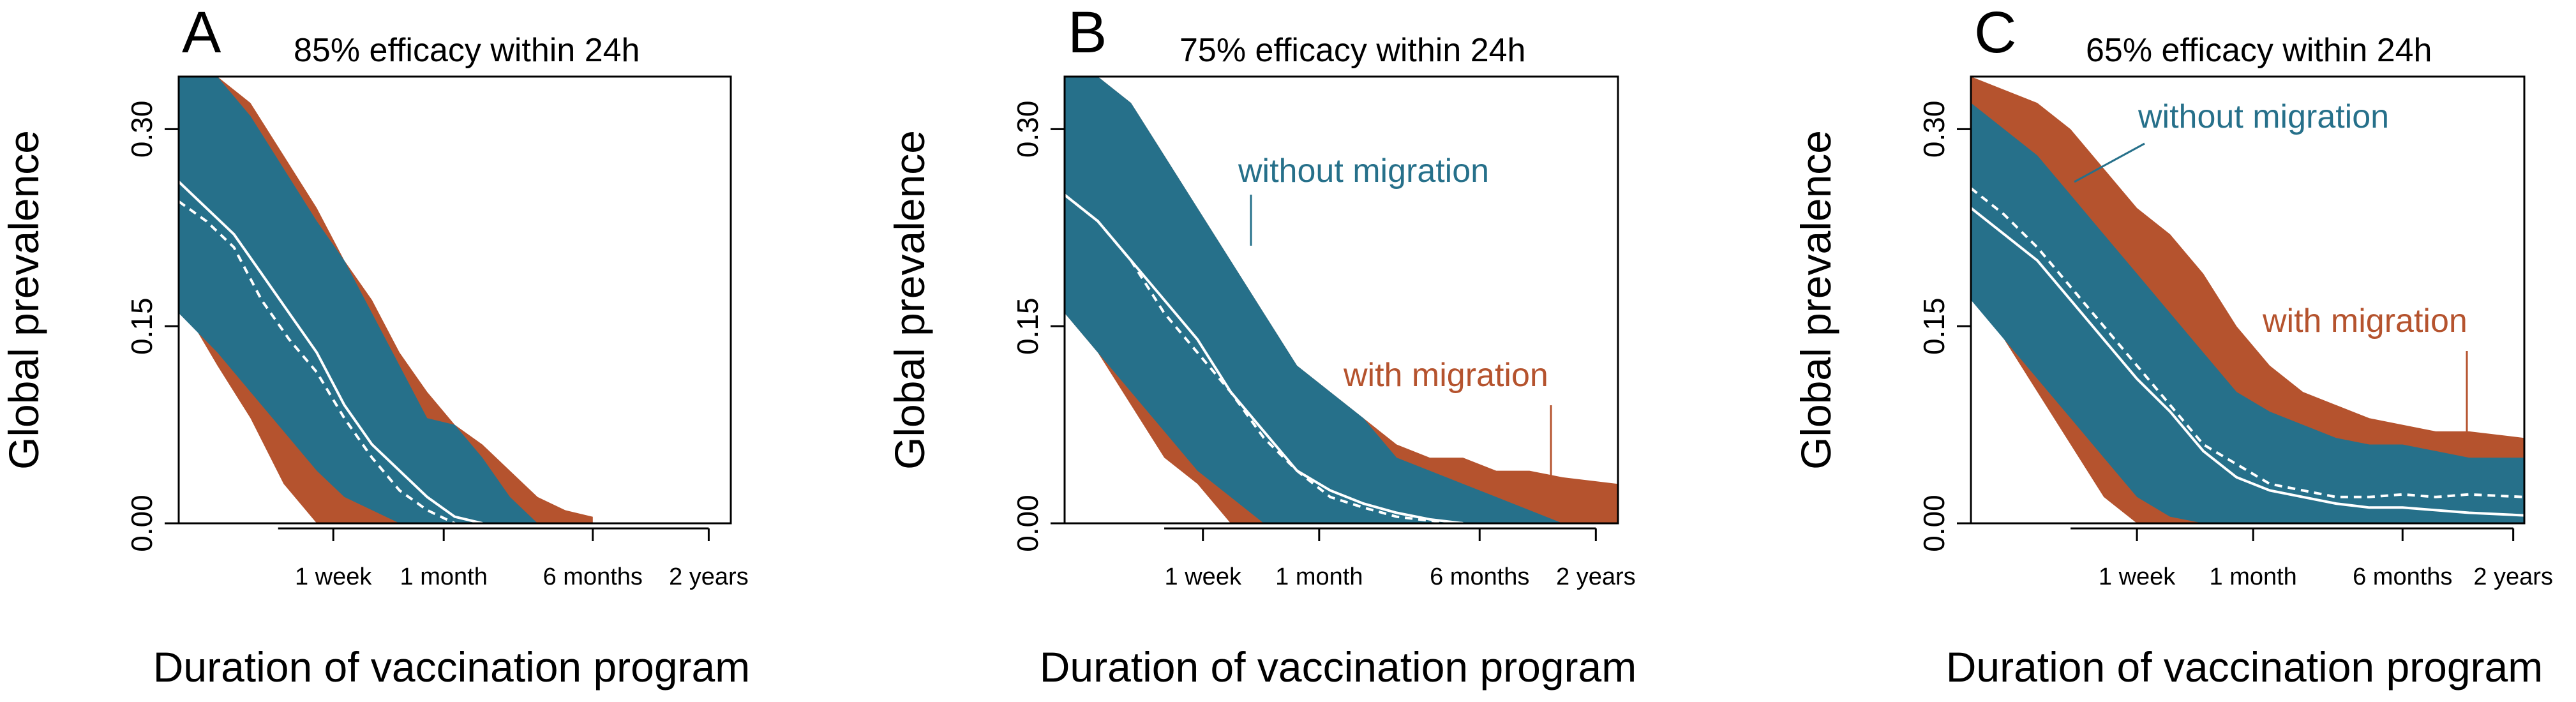 This screenshot has width=2576, height=702. Describe the element at coordinates (1087, 32) in the screenshot. I see `panel-letter: B` at that location.